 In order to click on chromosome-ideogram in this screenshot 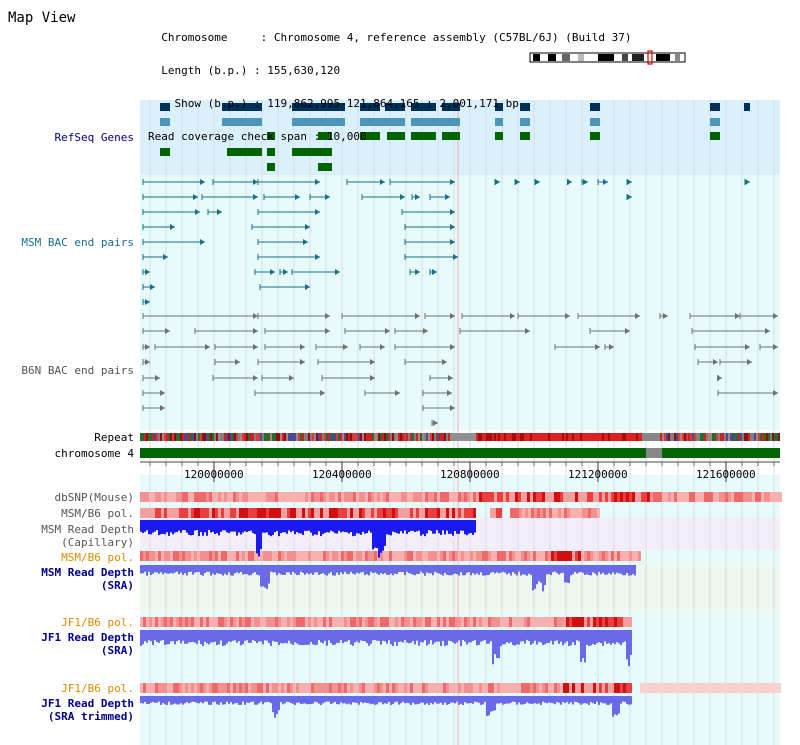, I will do `click(607, 57)`.